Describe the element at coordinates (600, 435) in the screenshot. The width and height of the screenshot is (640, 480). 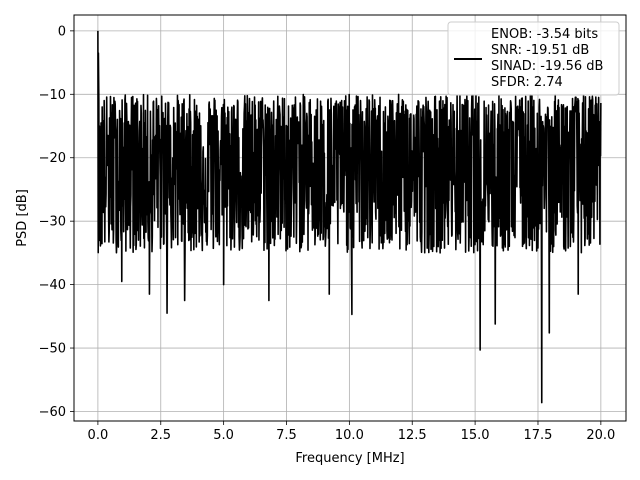
I see `x-tick-label: 20.0` at that location.